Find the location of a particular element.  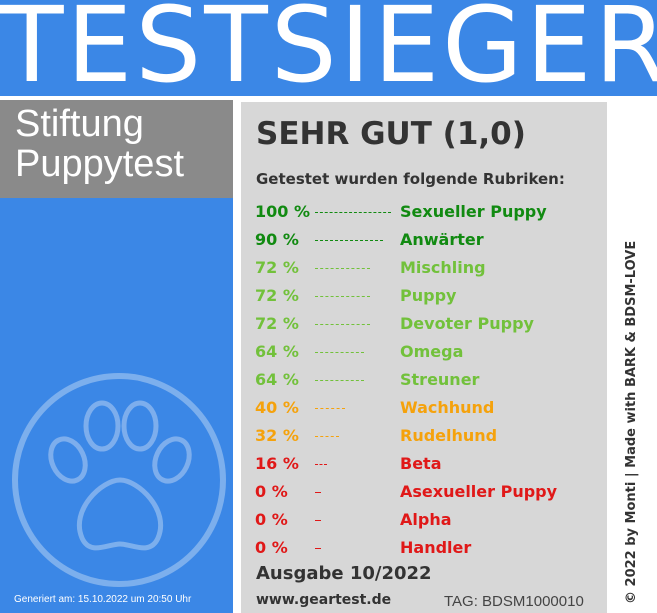

categories-subtitle: Getestet wurden folgende Rubriken: is located at coordinates (410, 179).